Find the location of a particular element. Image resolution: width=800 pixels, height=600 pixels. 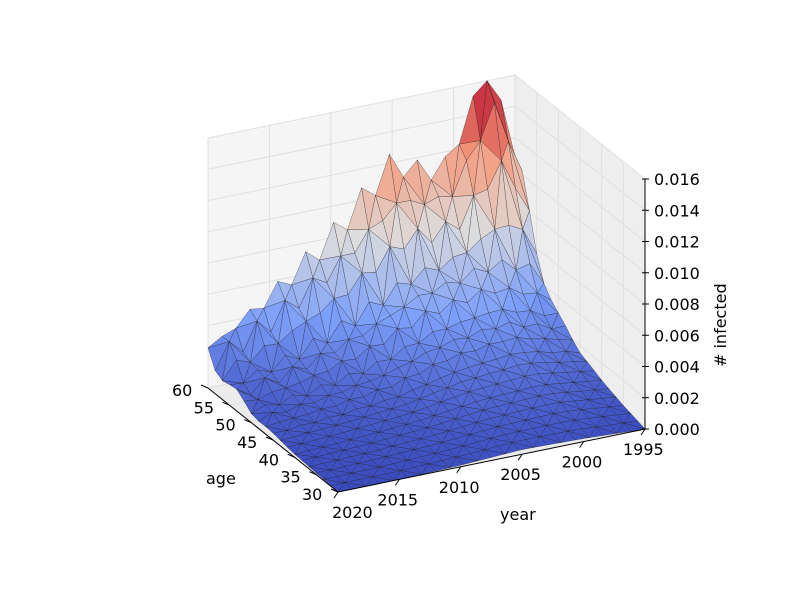

z-axis-label: # infected is located at coordinates (720, 325).